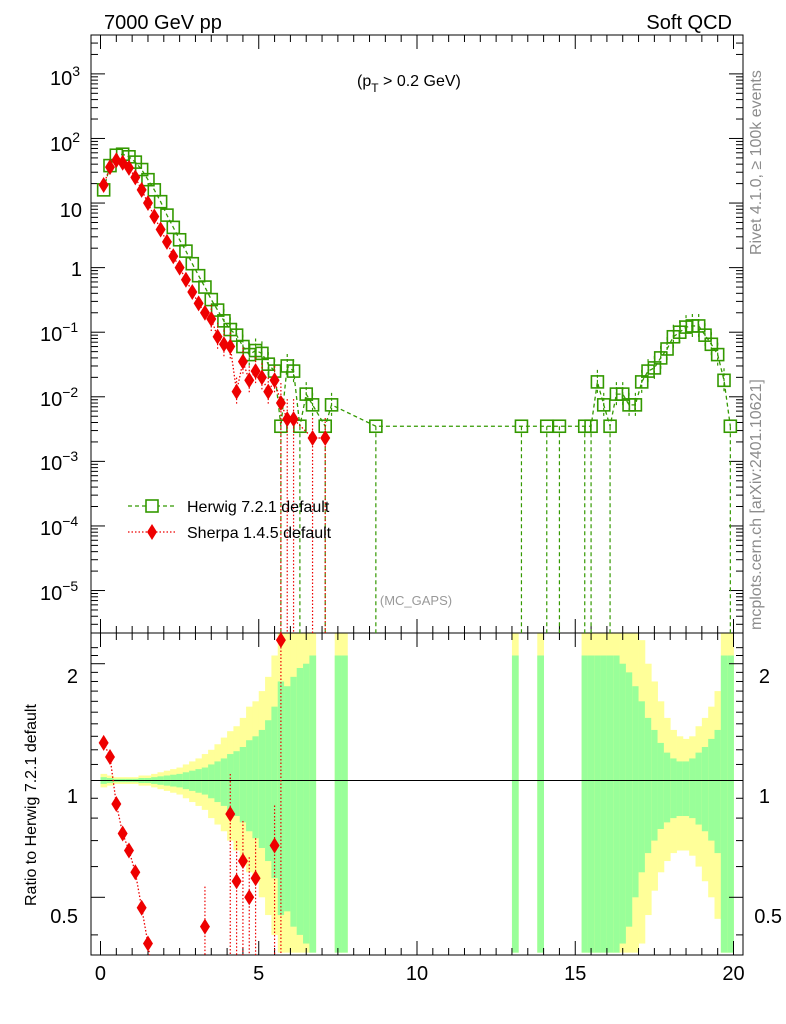 This screenshot has height=1024, width=786. I want to click on y-tick-label-1e-2: 10⁻², so click(59, 397).